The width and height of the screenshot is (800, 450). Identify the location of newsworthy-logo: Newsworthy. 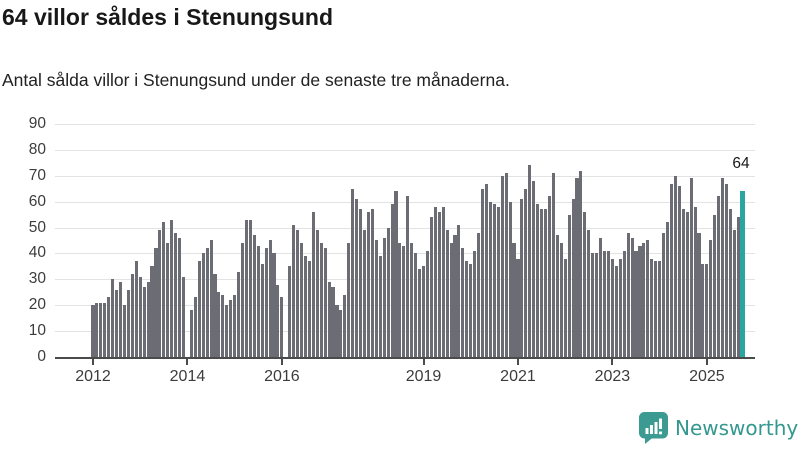
(718, 428).